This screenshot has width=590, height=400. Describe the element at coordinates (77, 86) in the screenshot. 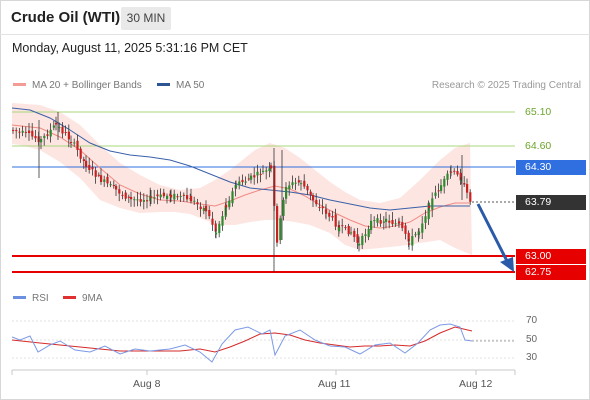

I see `legend-bollinger: MA 20 + Bollinger Bands` at that location.